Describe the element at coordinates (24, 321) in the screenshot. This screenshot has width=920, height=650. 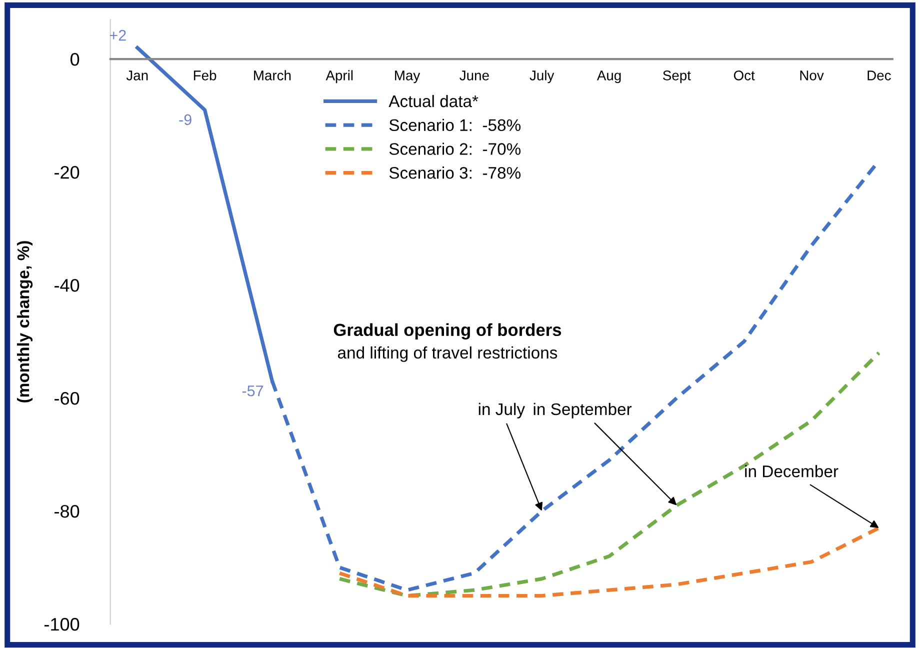
I see `y-axis-title: (monthly change, %)` at that location.